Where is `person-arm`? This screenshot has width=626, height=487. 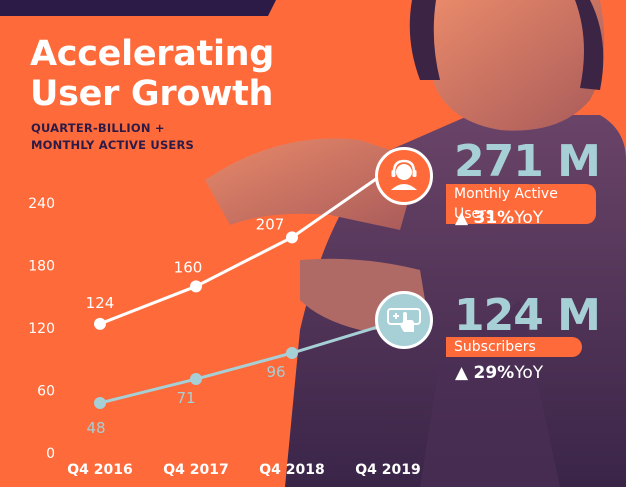 person-arm is located at coordinates (312, 184).